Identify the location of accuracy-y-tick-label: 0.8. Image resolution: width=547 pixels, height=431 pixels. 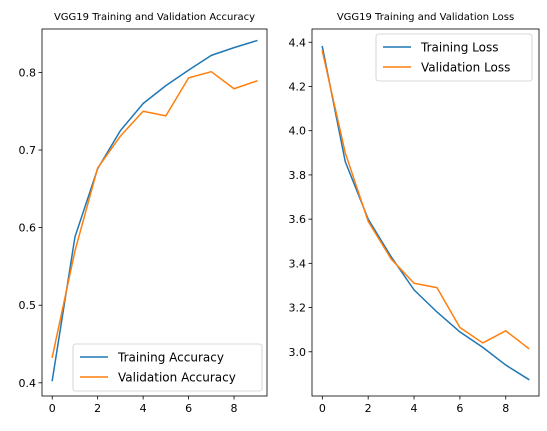
(28, 72).